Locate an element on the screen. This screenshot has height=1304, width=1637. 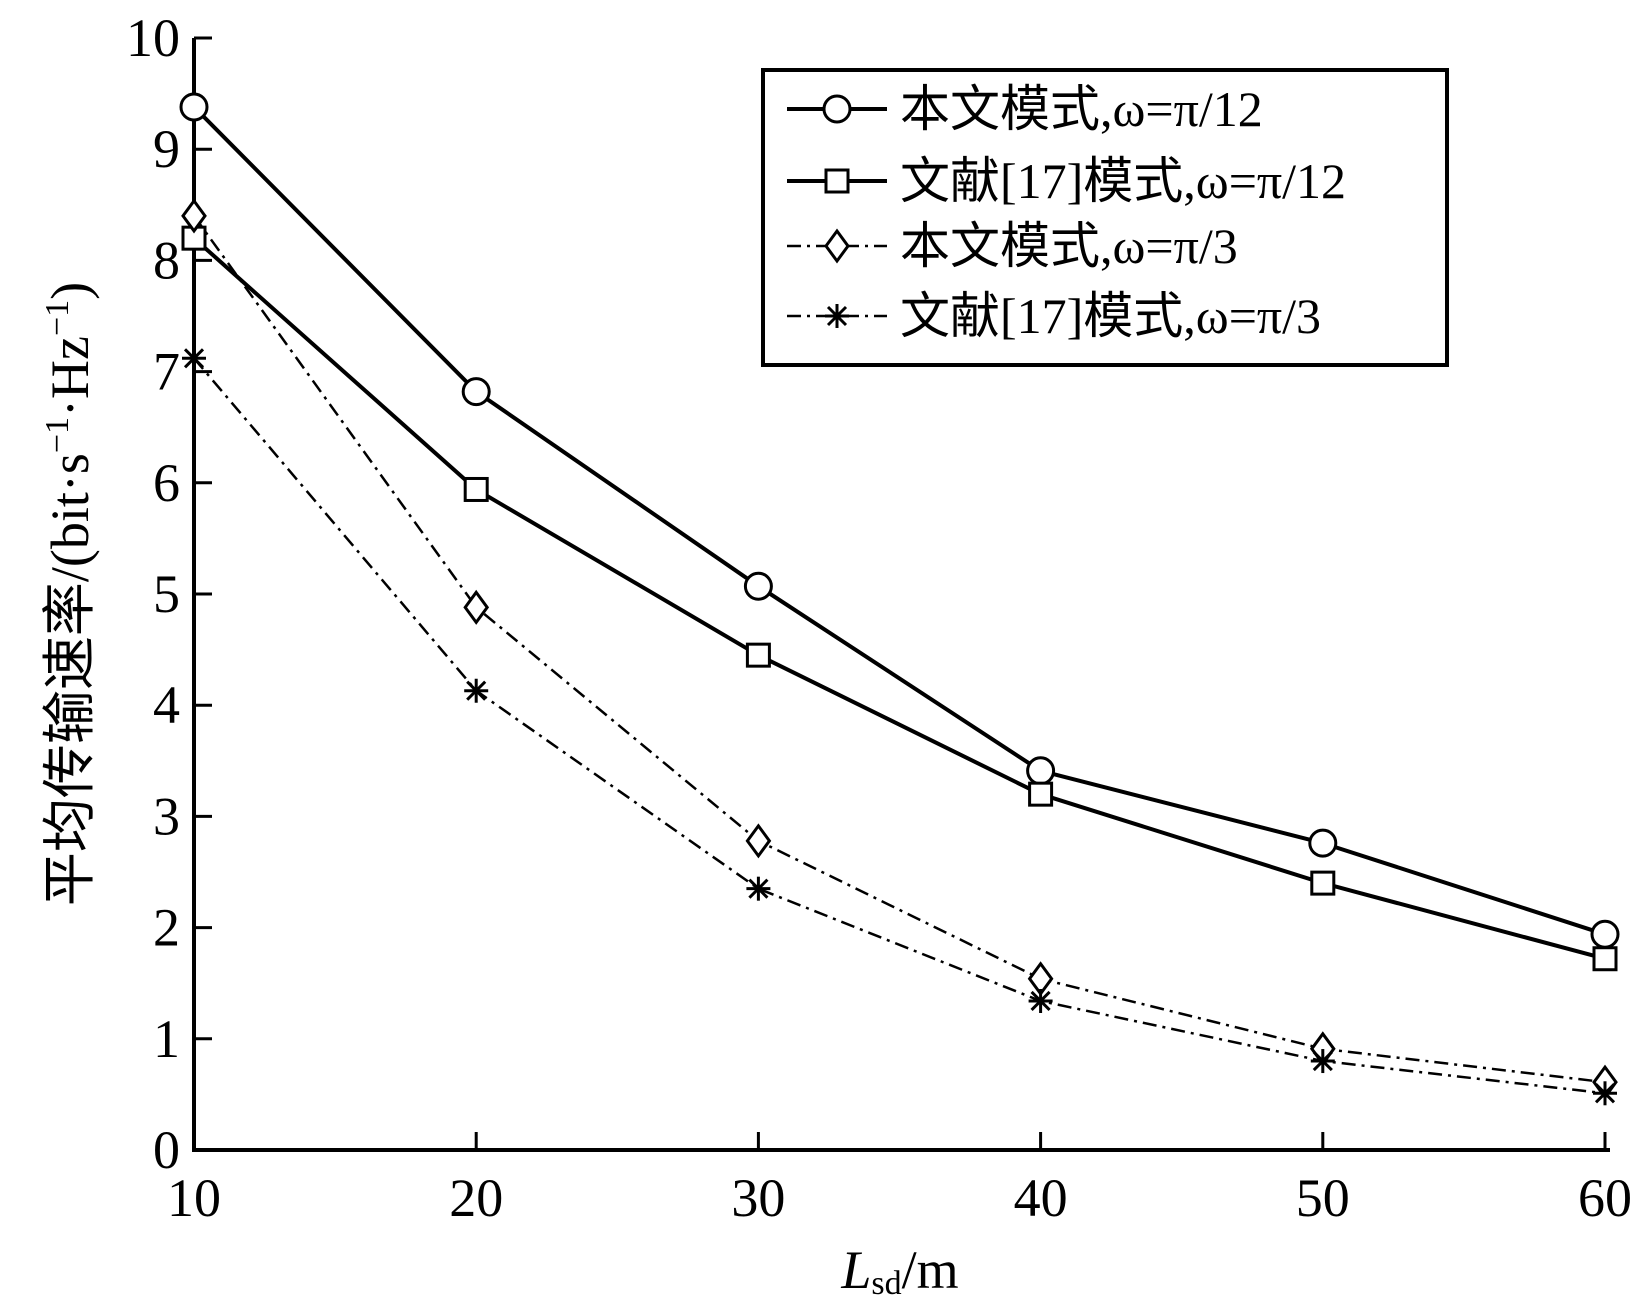
legend-item-2: 文献[17]模式,ω=π/12 is located at coordinates (1066, 181).